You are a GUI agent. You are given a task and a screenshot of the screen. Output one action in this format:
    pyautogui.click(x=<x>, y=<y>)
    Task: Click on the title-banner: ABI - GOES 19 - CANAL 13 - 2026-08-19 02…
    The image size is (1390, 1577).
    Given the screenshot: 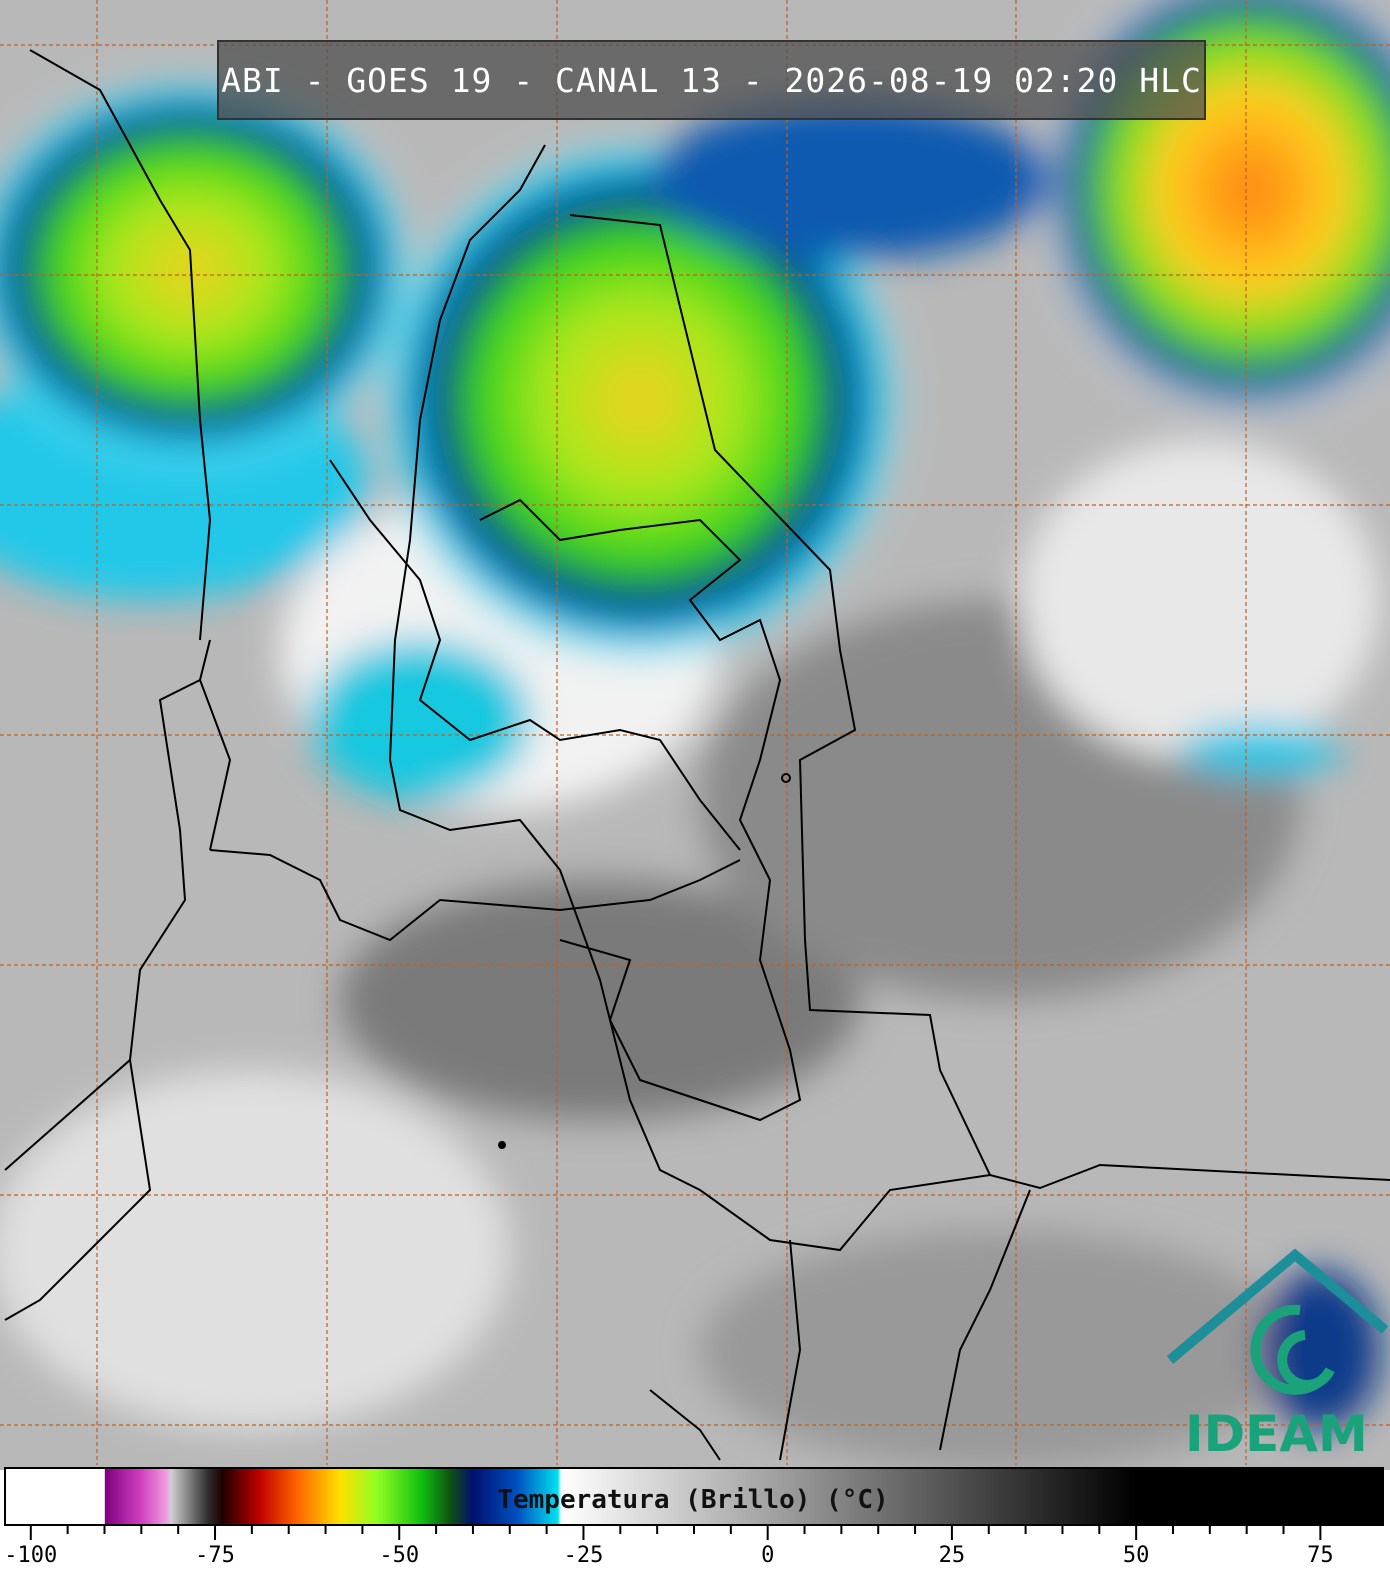 What is the action you would take?
    pyautogui.click(x=711, y=80)
    